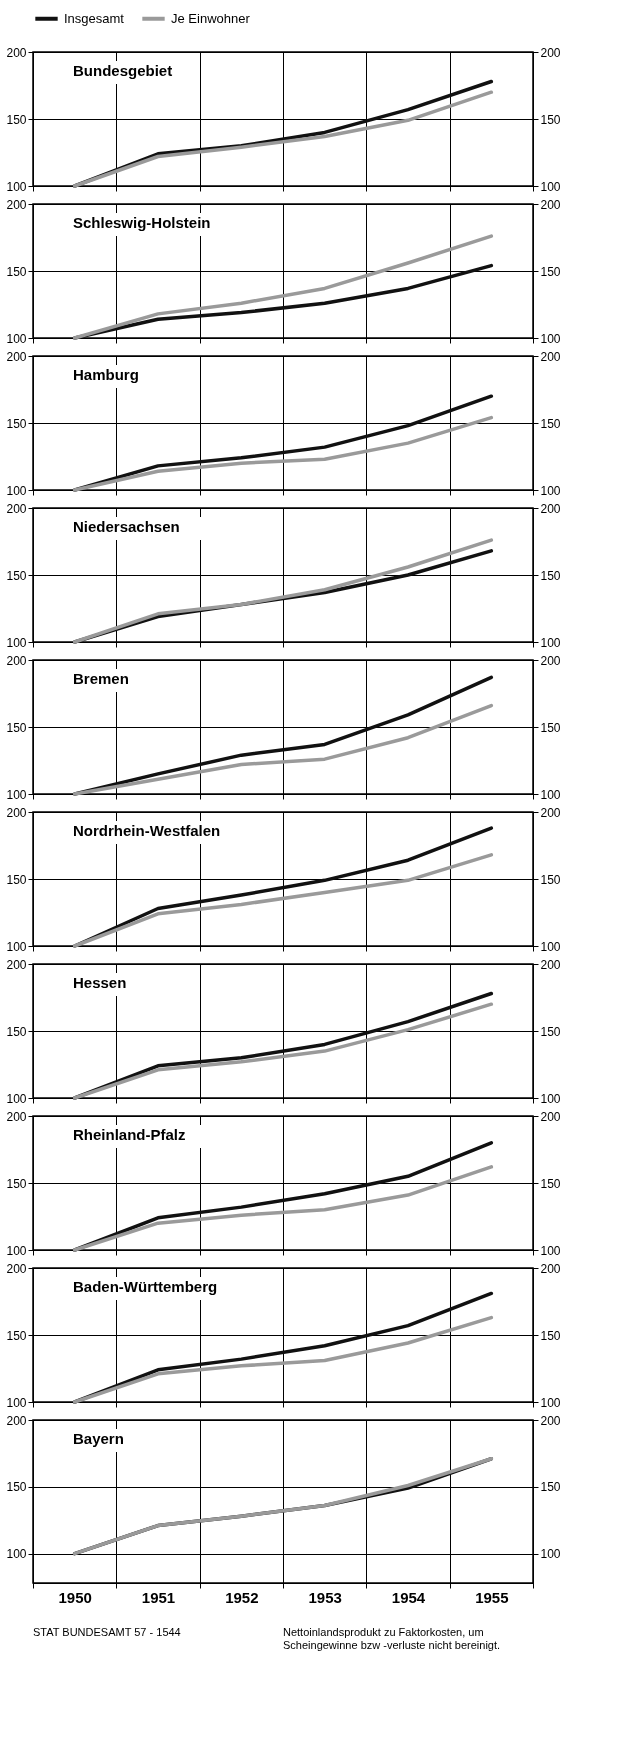 This screenshot has height=1761, width=636. I want to click on text: Bremen, so click(101, 678).